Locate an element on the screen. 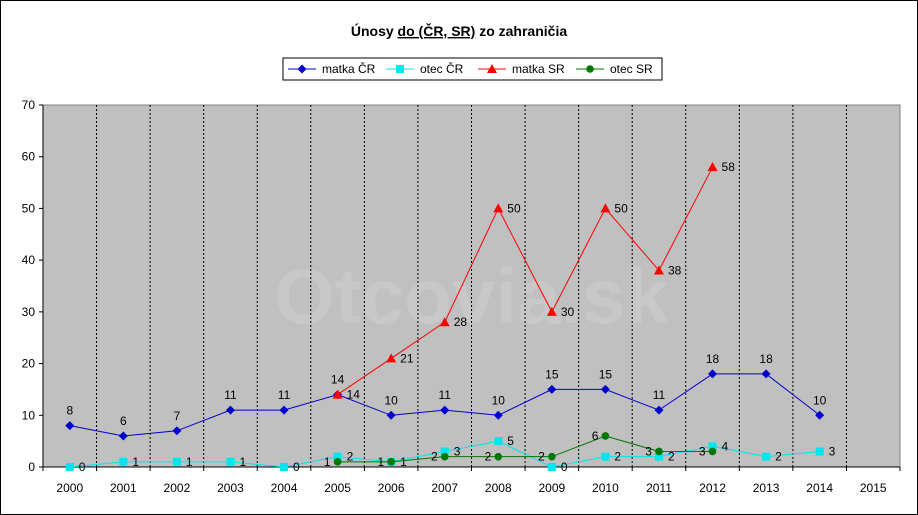 The image size is (918, 515). series-3: 1 1 2 2 2 6 3 3 is located at coordinates (520, 449).